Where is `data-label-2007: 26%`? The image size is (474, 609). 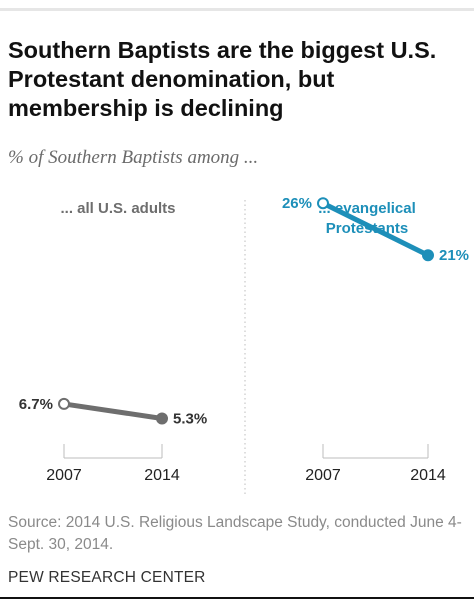 data-label-2007: 26% is located at coordinates (297, 203).